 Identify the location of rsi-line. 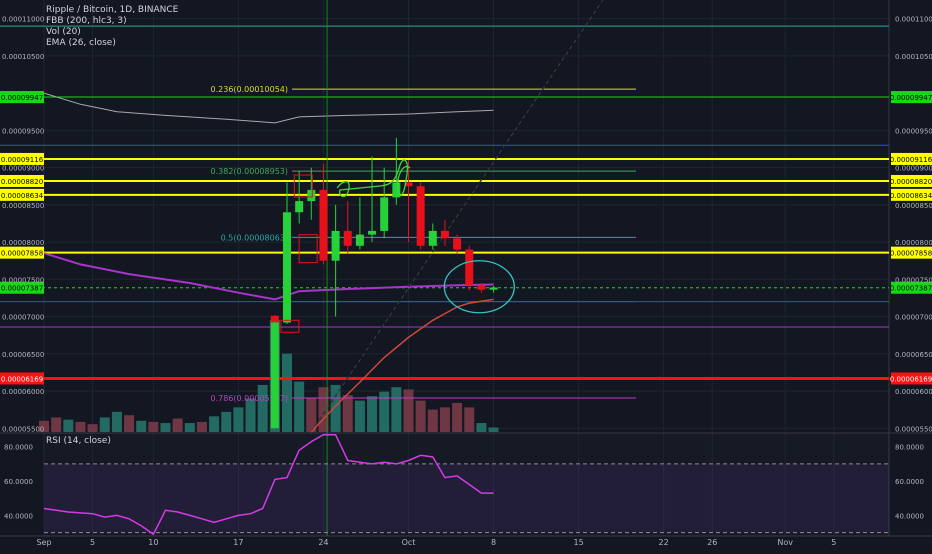
(268, 484).